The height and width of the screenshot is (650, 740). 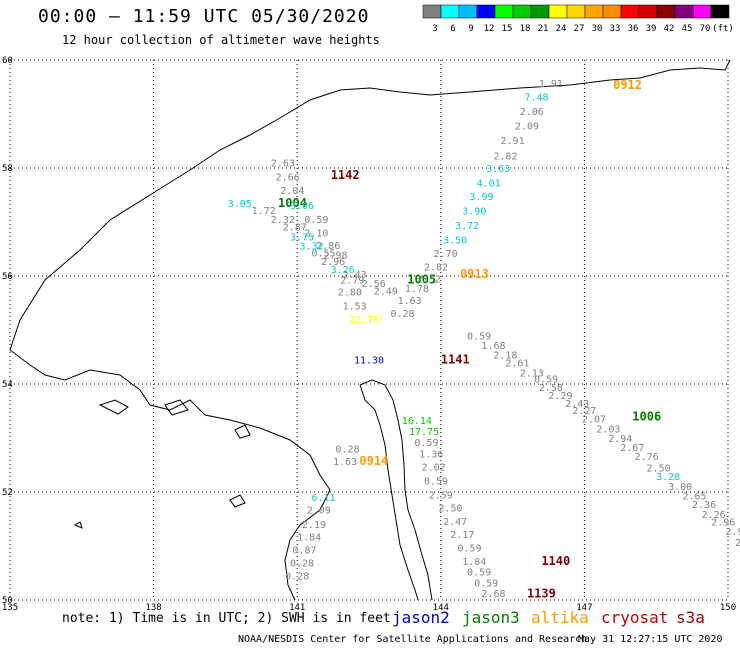 What do you see at coordinates (481, 197) in the screenshot?
I see `swh-value: 3.99` at bounding box center [481, 197].